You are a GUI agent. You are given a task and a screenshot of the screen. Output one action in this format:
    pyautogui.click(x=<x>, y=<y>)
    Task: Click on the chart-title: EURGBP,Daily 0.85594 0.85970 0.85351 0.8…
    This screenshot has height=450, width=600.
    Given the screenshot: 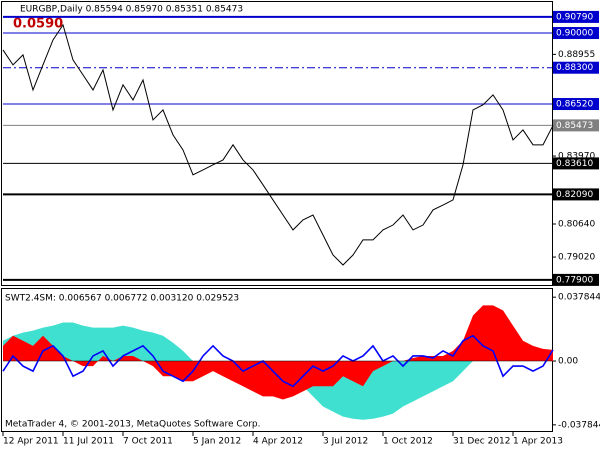 What is the action you would take?
    pyautogui.click(x=131, y=10)
    